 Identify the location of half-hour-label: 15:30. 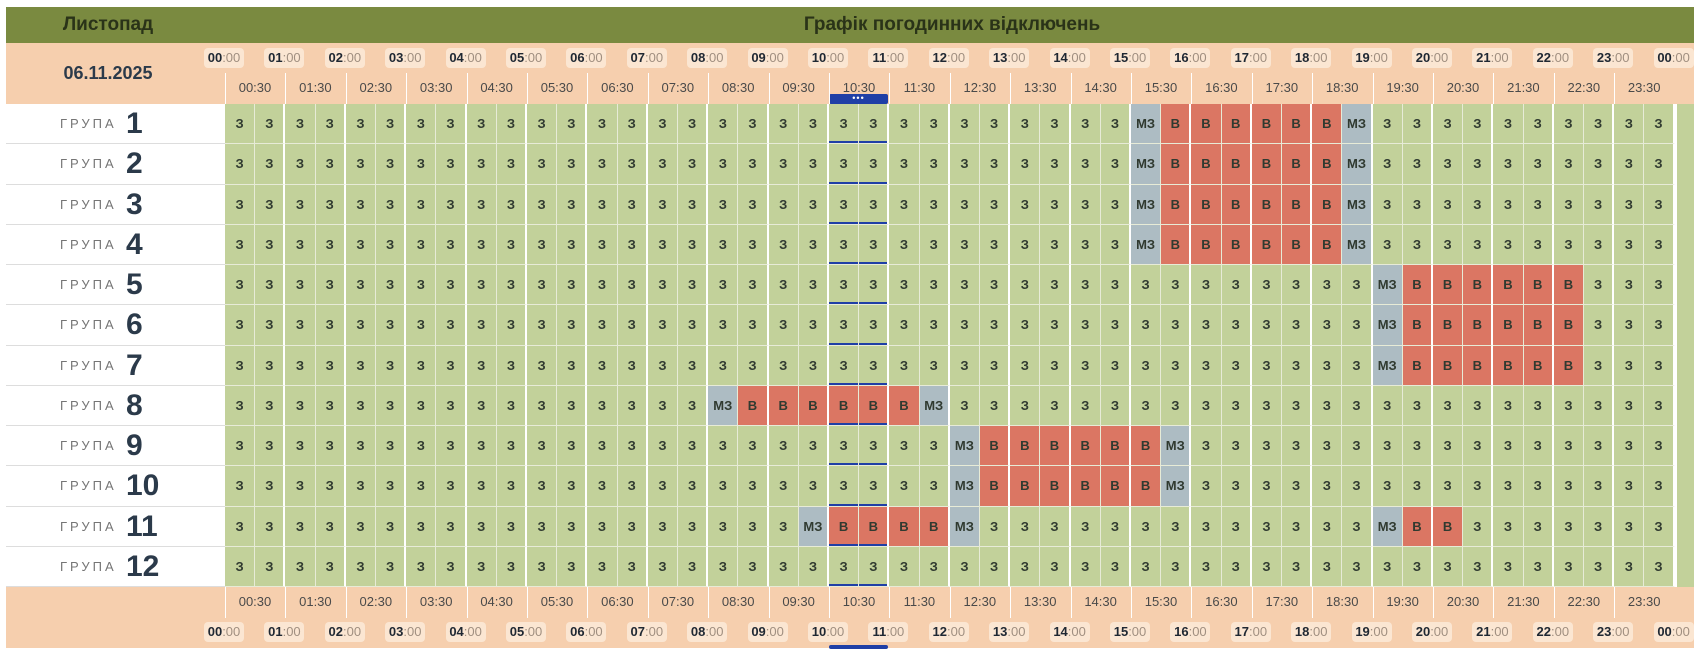
(1161, 87).